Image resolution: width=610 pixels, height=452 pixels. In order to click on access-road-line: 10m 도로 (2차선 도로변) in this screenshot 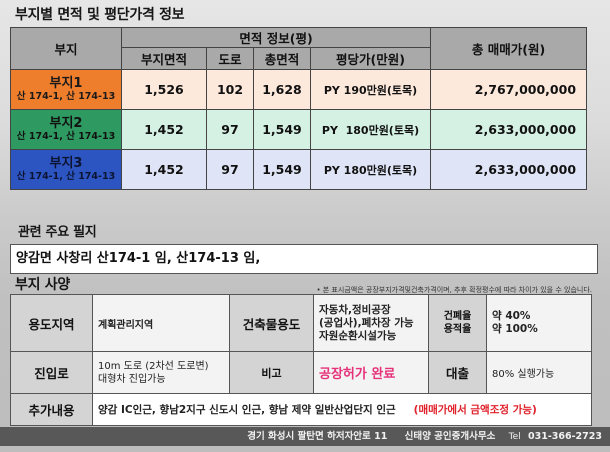, I will do `click(153, 366)`.